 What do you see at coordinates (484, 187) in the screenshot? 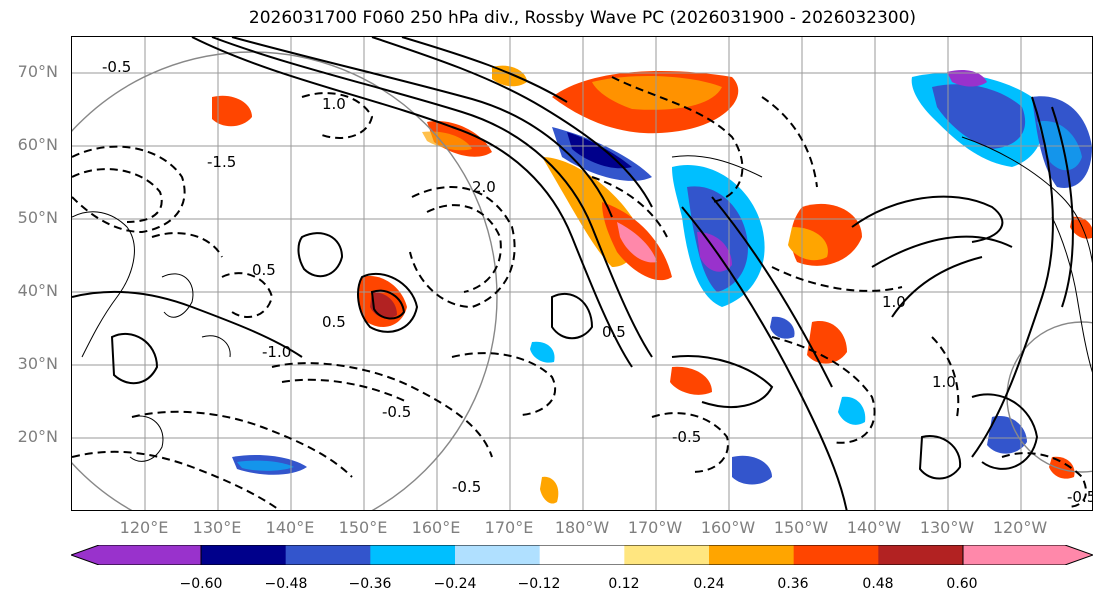
I see `contour-label: 2.0` at bounding box center [484, 187].